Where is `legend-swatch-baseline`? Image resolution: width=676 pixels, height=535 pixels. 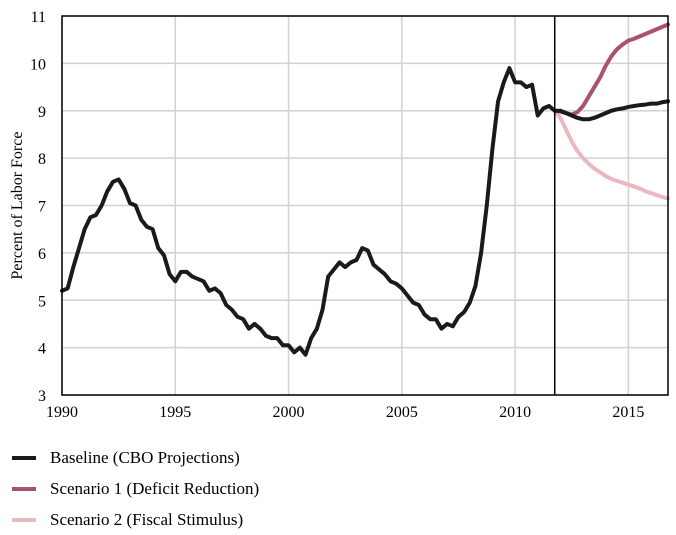
legend-swatch-baseline is located at coordinates (24, 457).